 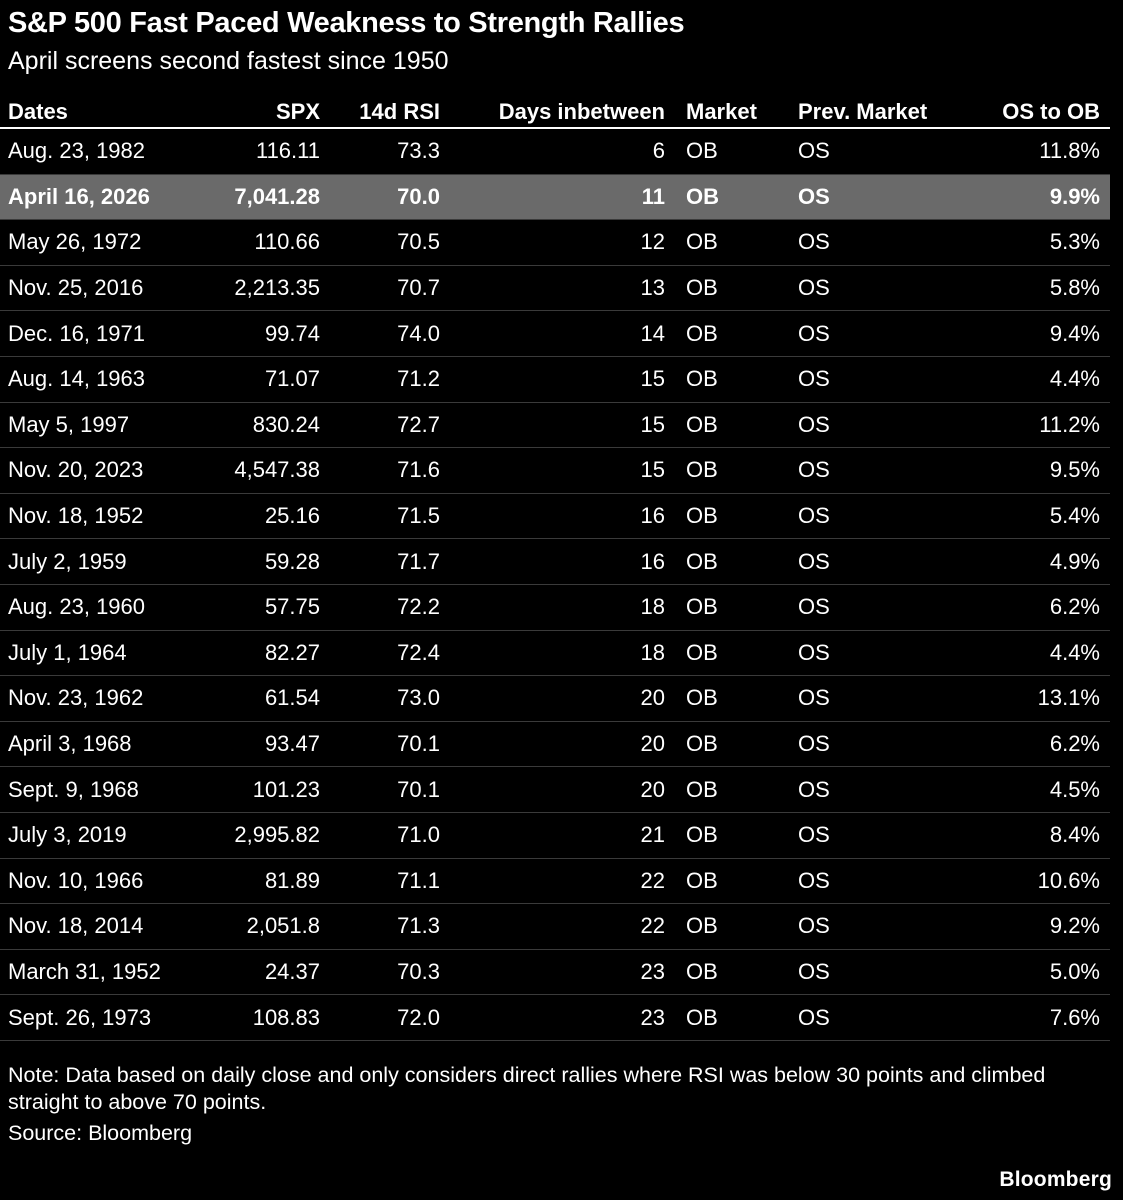 What do you see at coordinates (1074, 789) in the screenshot?
I see `cell-os-to-ob: 4.5%` at bounding box center [1074, 789].